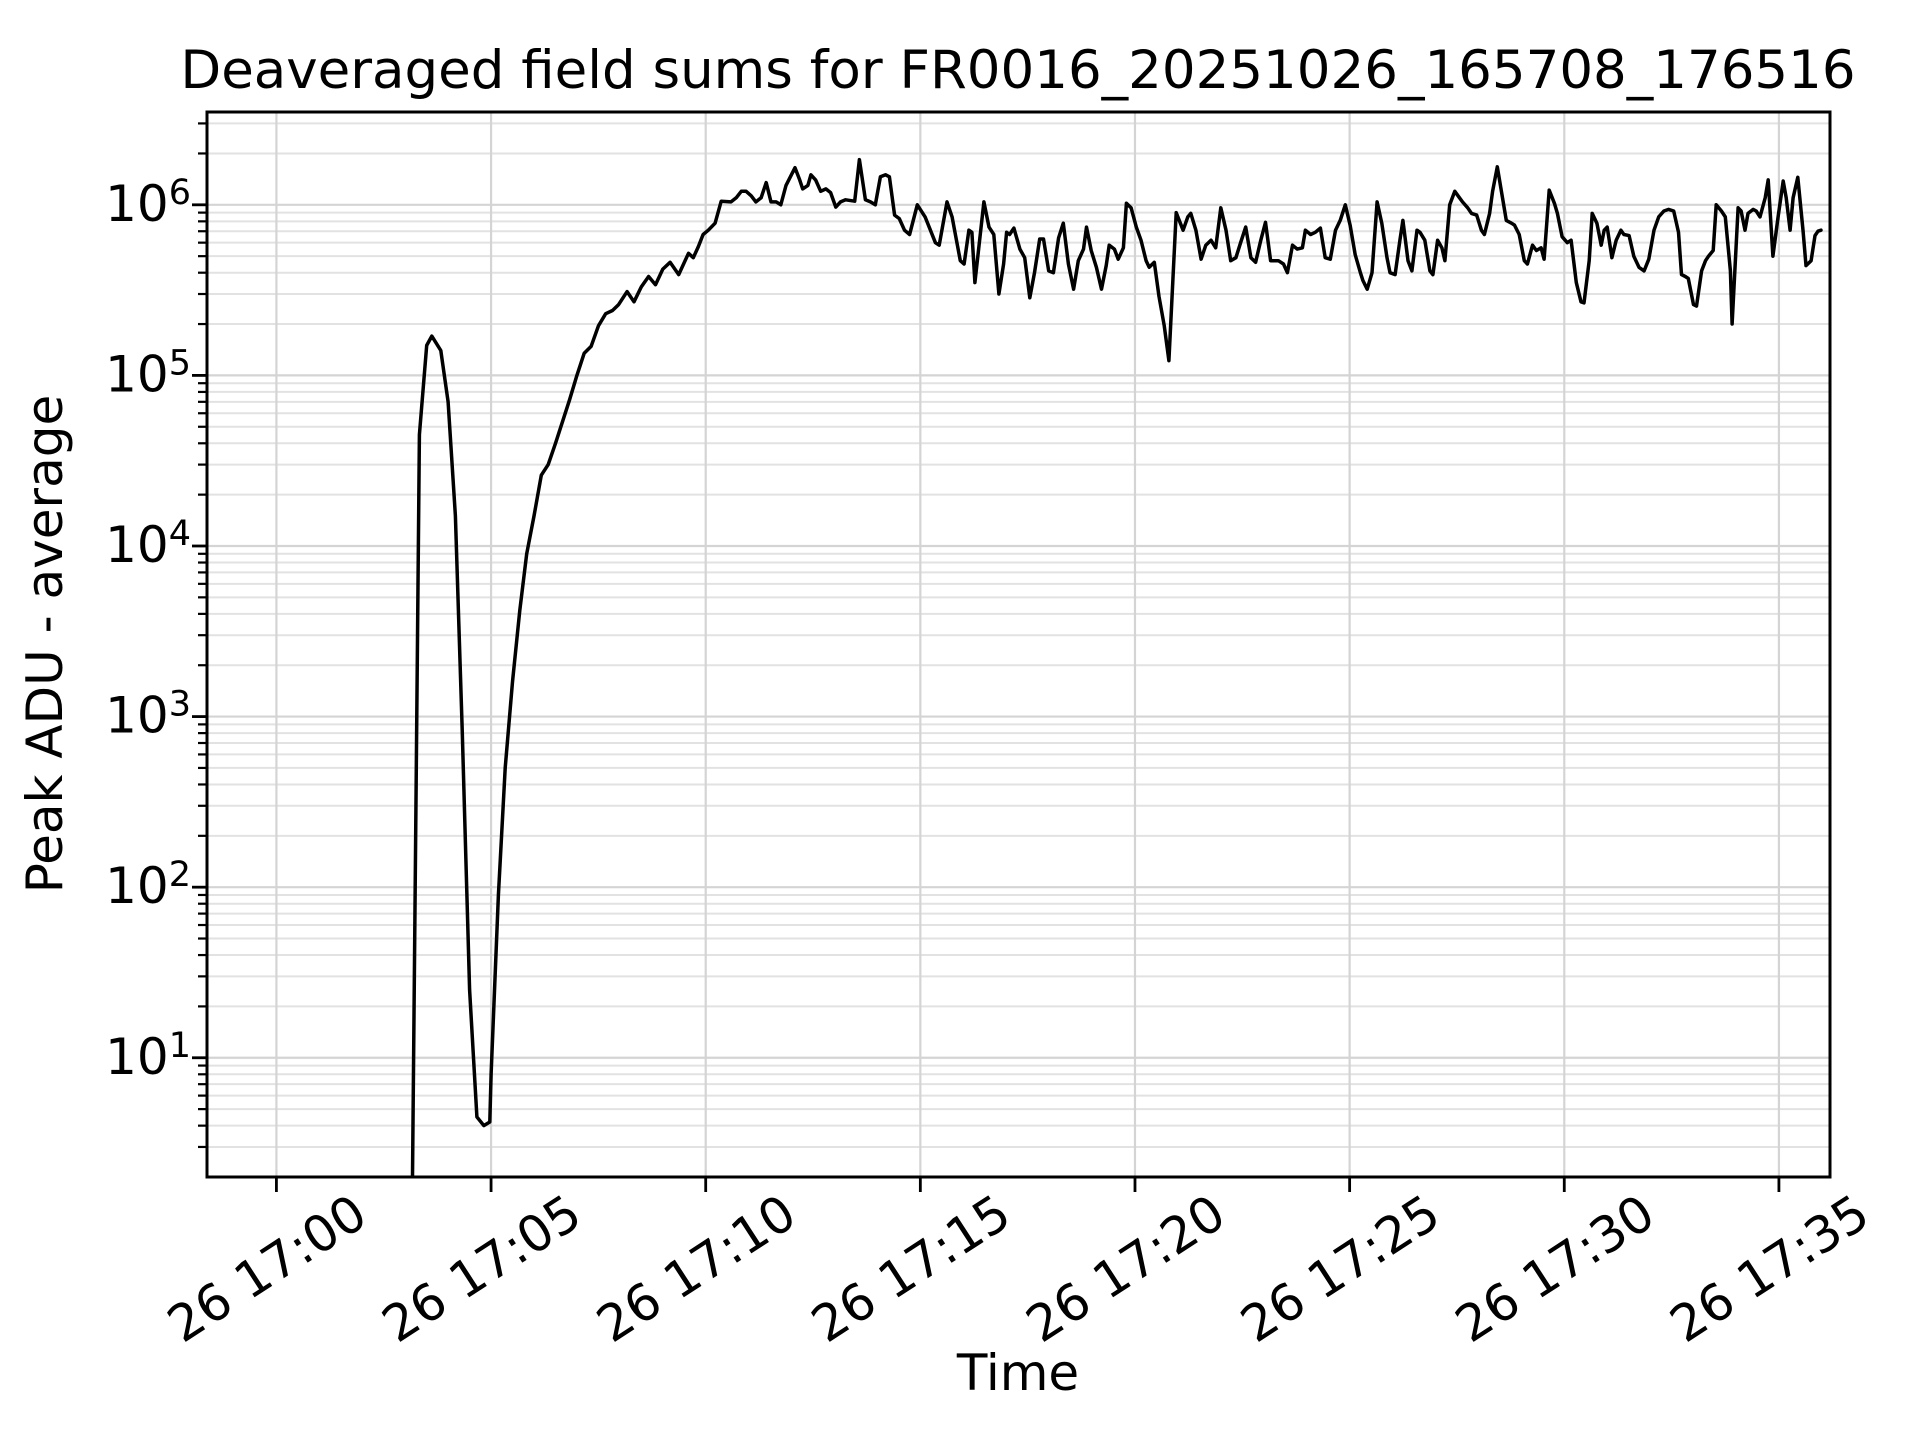 The image size is (1920, 1440). Describe the element at coordinates (1554, 1269) in the screenshot. I see `x-tick-label: 26 17:30` at that location.